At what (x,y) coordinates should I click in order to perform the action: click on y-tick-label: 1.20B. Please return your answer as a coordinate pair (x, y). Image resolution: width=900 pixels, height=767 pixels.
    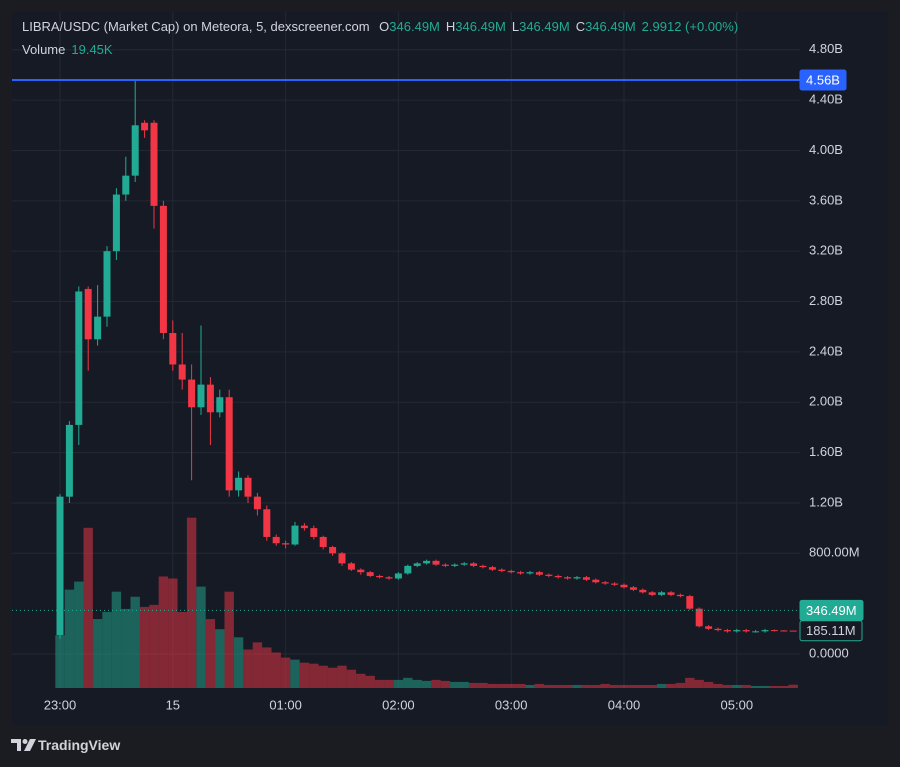
    Looking at the image, I should click on (826, 501).